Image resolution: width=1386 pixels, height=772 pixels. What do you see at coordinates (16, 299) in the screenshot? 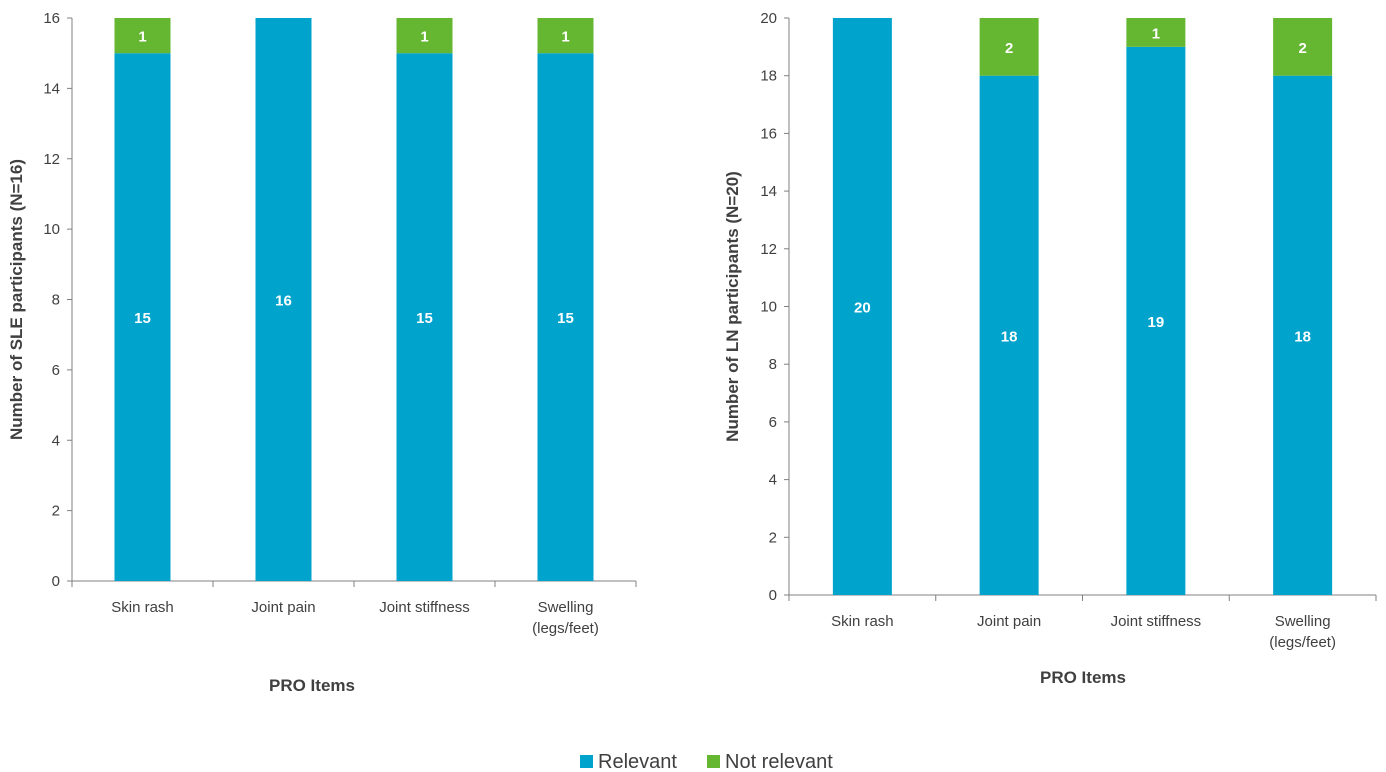
I see `y-axis-title: Number of SLE participants (N=16)` at bounding box center [16, 299].